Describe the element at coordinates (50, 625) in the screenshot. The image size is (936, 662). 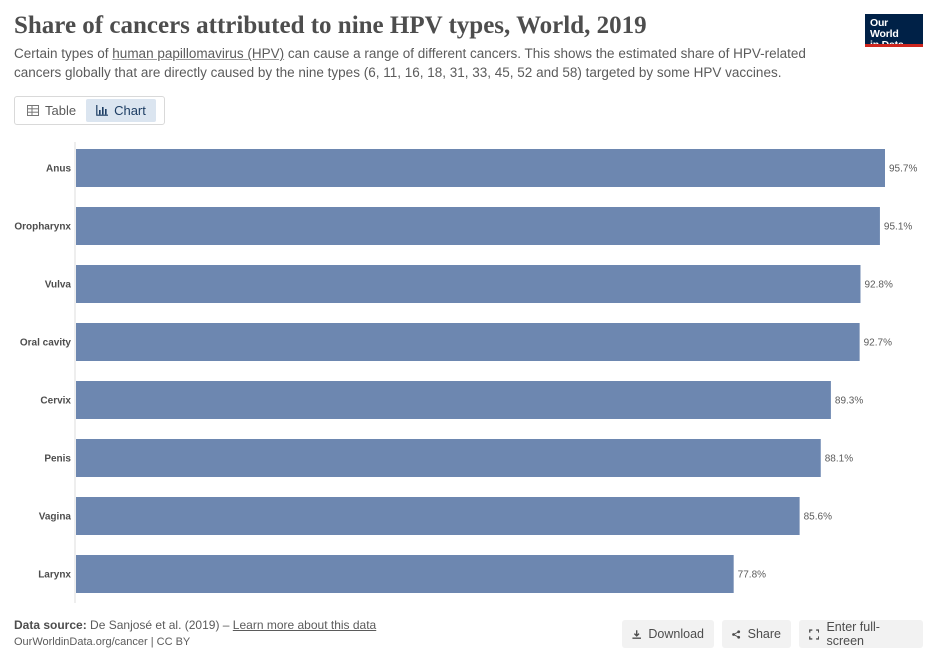
I see `source-label: Data source:` at that location.